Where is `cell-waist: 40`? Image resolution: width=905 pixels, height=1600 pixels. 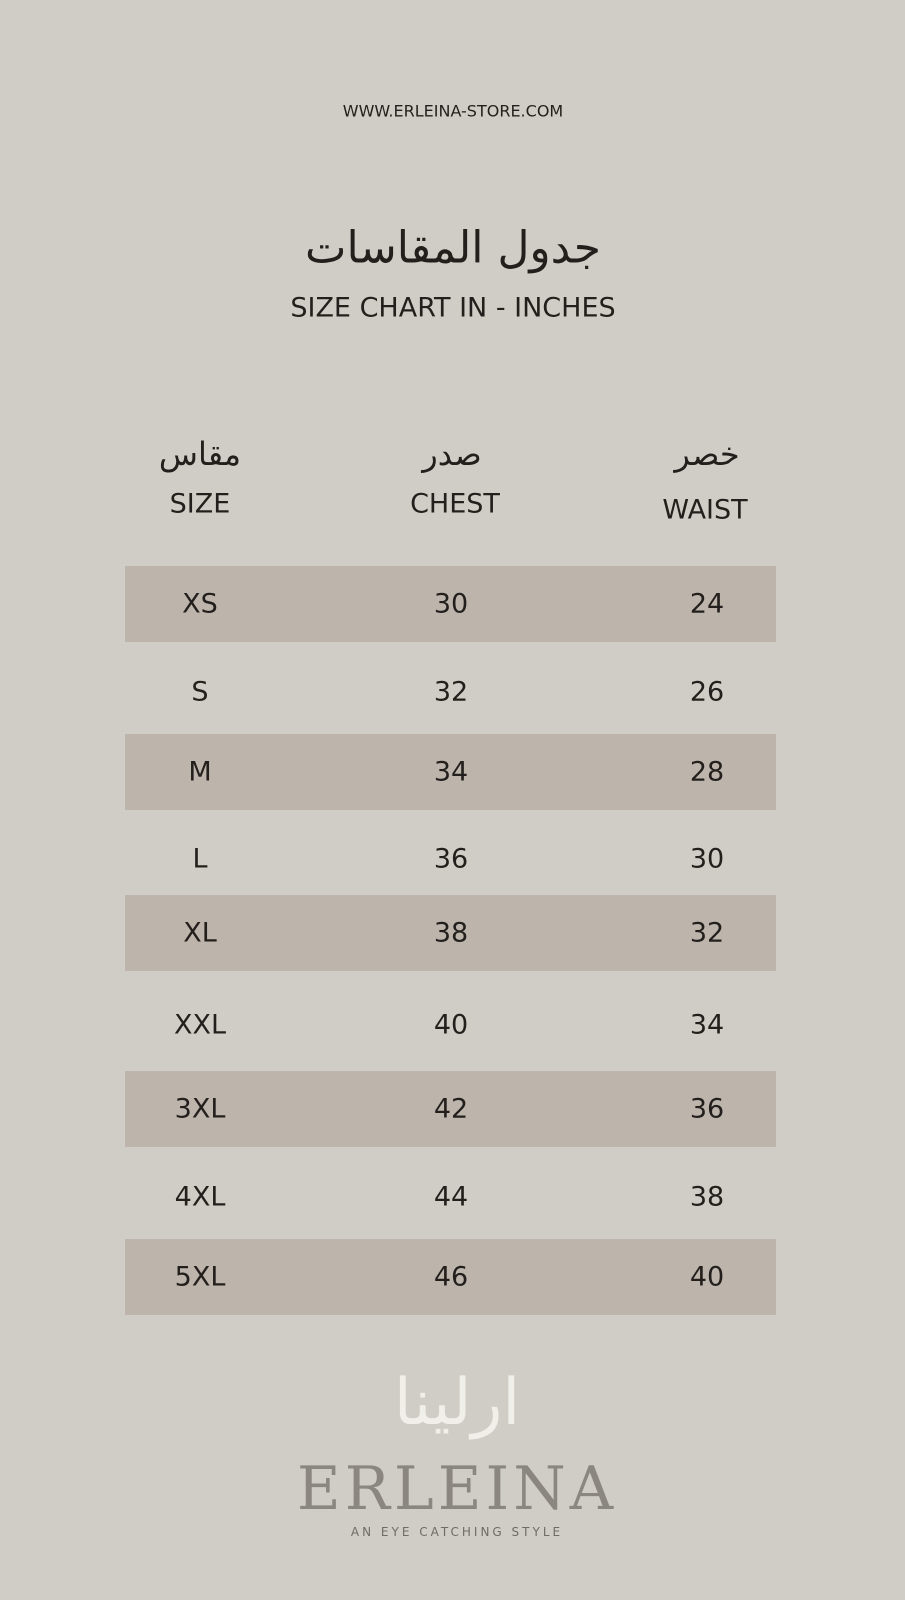
cell-waist: 40 is located at coordinates (707, 1277).